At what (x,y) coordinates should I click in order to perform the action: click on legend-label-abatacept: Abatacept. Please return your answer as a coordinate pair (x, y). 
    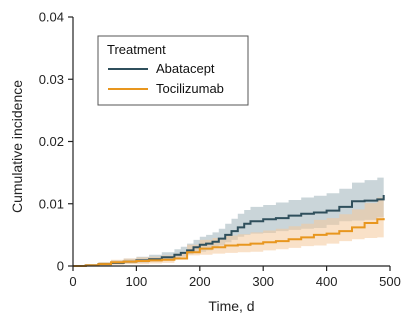
    Looking at the image, I should click on (185, 68).